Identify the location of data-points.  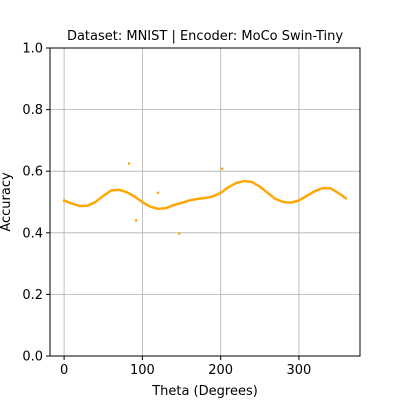
(205, 198).